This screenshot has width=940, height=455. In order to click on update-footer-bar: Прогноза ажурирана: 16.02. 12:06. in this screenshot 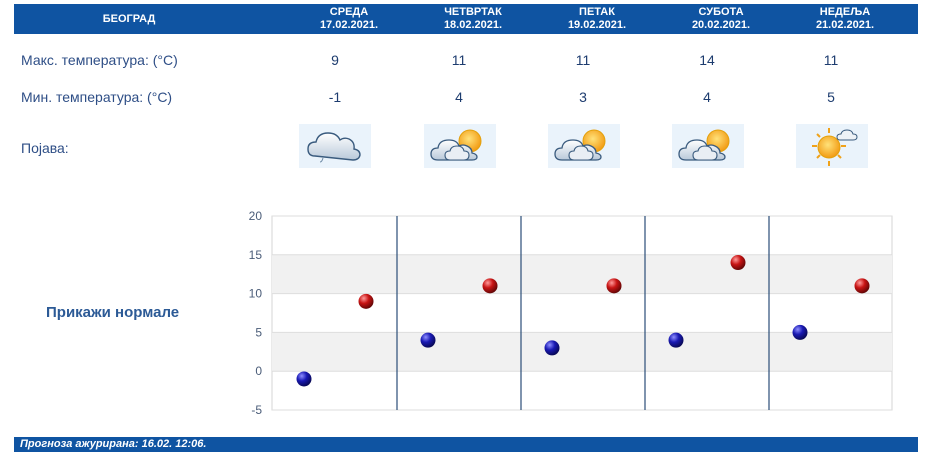, I will do `click(466, 444)`.